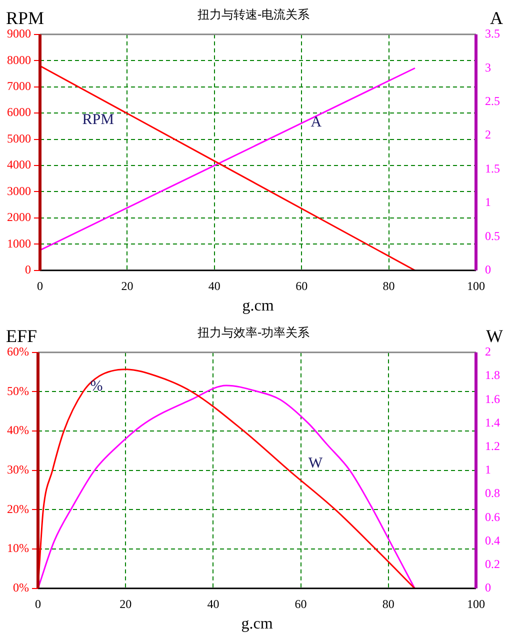 The height and width of the screenshot is (637, 509). I want to click on series-label: W, so click(316, 463).